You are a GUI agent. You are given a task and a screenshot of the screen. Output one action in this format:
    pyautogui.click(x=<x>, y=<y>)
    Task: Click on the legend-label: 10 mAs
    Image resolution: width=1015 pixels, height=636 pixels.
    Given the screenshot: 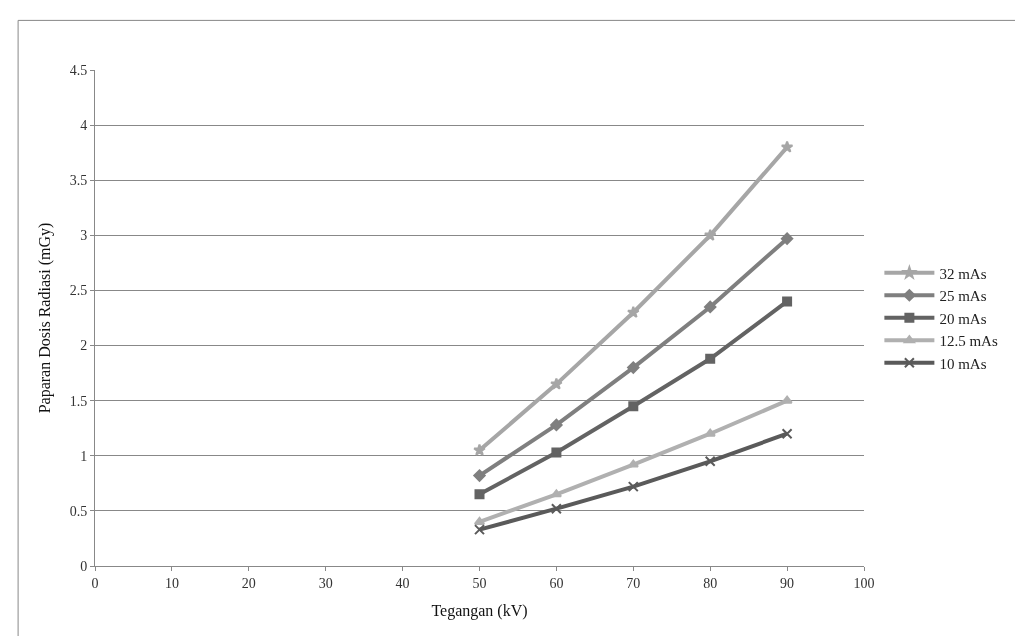 What is the action you would take?
    pyautogui.click(x=963, y=363)
    